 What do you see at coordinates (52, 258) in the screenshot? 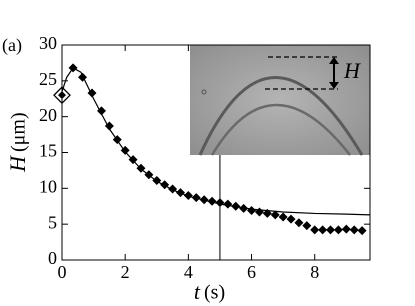
I see `y-tick-label: 0` at bounding box center [52, 258].